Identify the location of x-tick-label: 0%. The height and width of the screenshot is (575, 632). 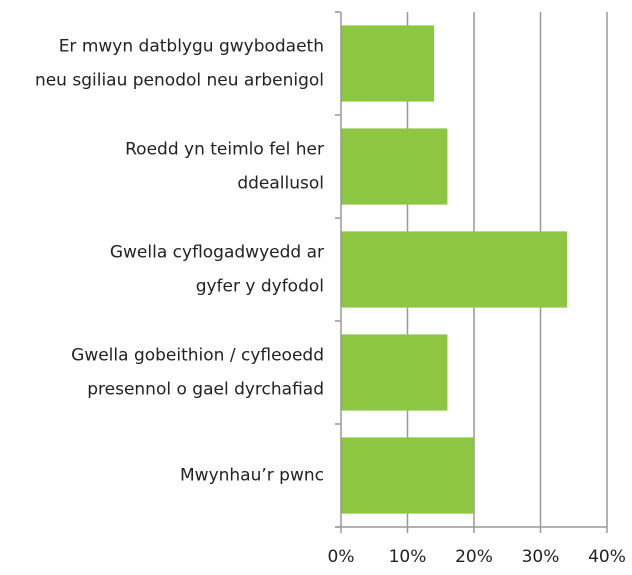
(341, 557).